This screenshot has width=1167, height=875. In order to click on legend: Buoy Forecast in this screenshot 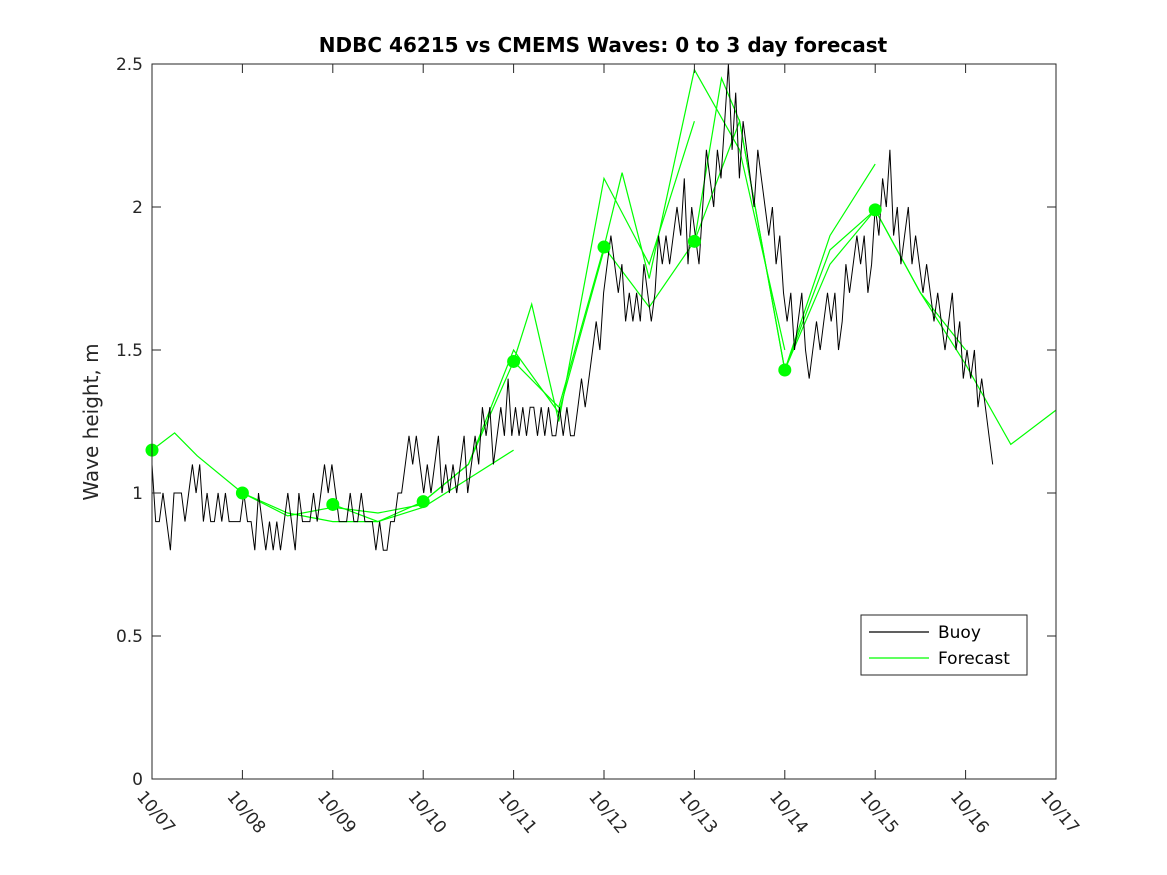, I will do `click(944, 645)`.